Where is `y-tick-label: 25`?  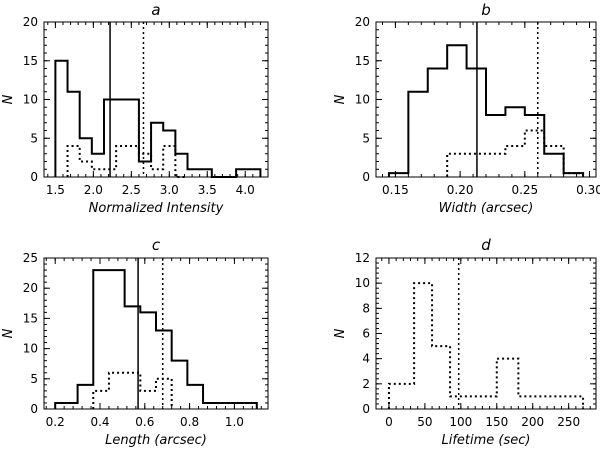
y-tick-label: 25 is located at coordinates (30, 258).